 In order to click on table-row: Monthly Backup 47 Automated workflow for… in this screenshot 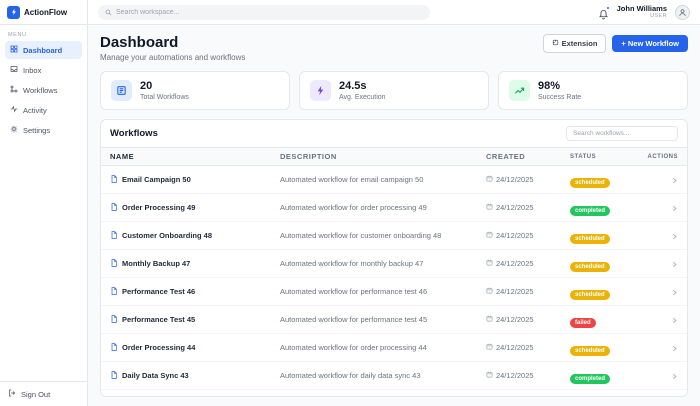, I will do `click(394, 264)`.